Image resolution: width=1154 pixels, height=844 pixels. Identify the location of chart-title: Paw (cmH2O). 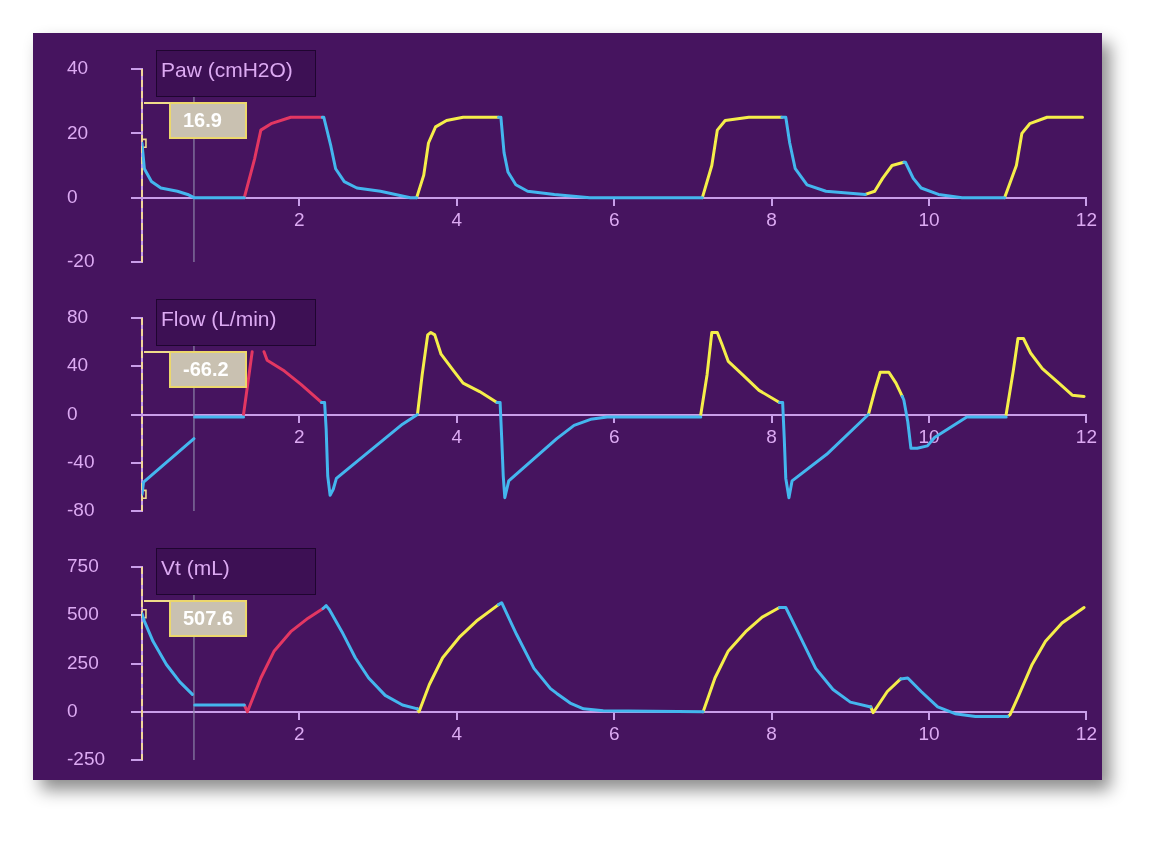
(227, 70).